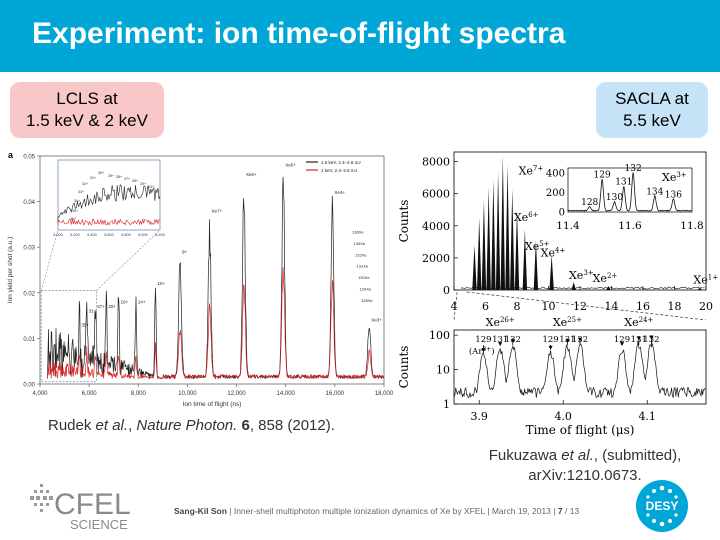 The height and width of the screenshot is (540, 720). What do you see at coordinates (436, 162) in the screenshot?
I see `y-tick-label: 8000` at bounding box center [436, 162].